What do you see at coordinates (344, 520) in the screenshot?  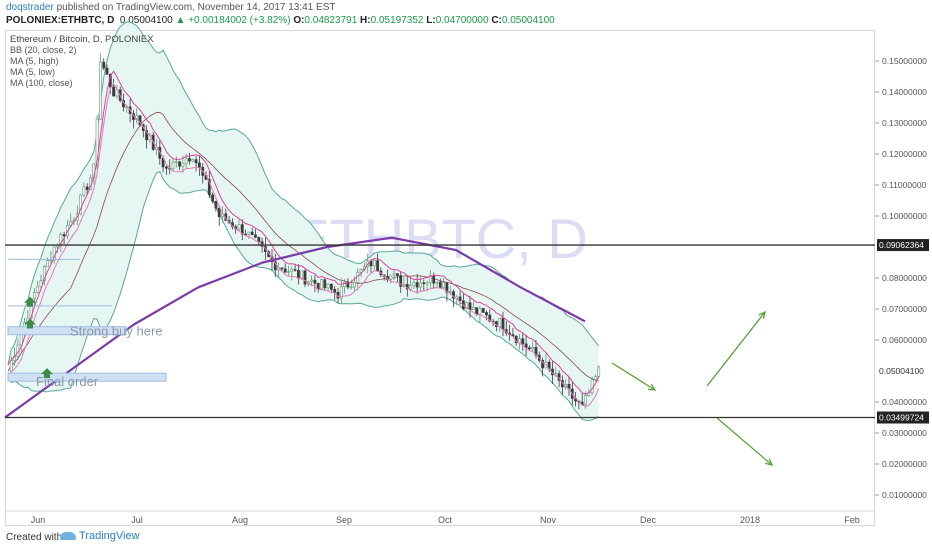 I see `x-tick-label: Sep` at bounding box center [344, 520].